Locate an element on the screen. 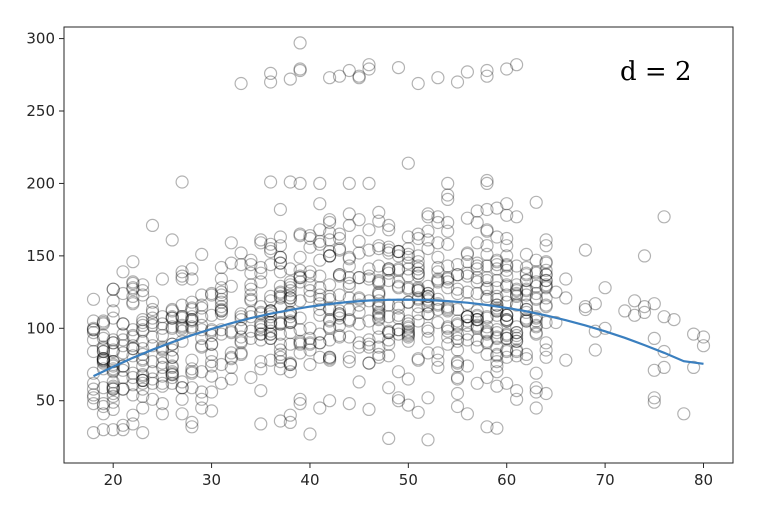 The width and height of the screenshot is (766, 522). y-tick-label: 200 is located at coordinates (40, 183).